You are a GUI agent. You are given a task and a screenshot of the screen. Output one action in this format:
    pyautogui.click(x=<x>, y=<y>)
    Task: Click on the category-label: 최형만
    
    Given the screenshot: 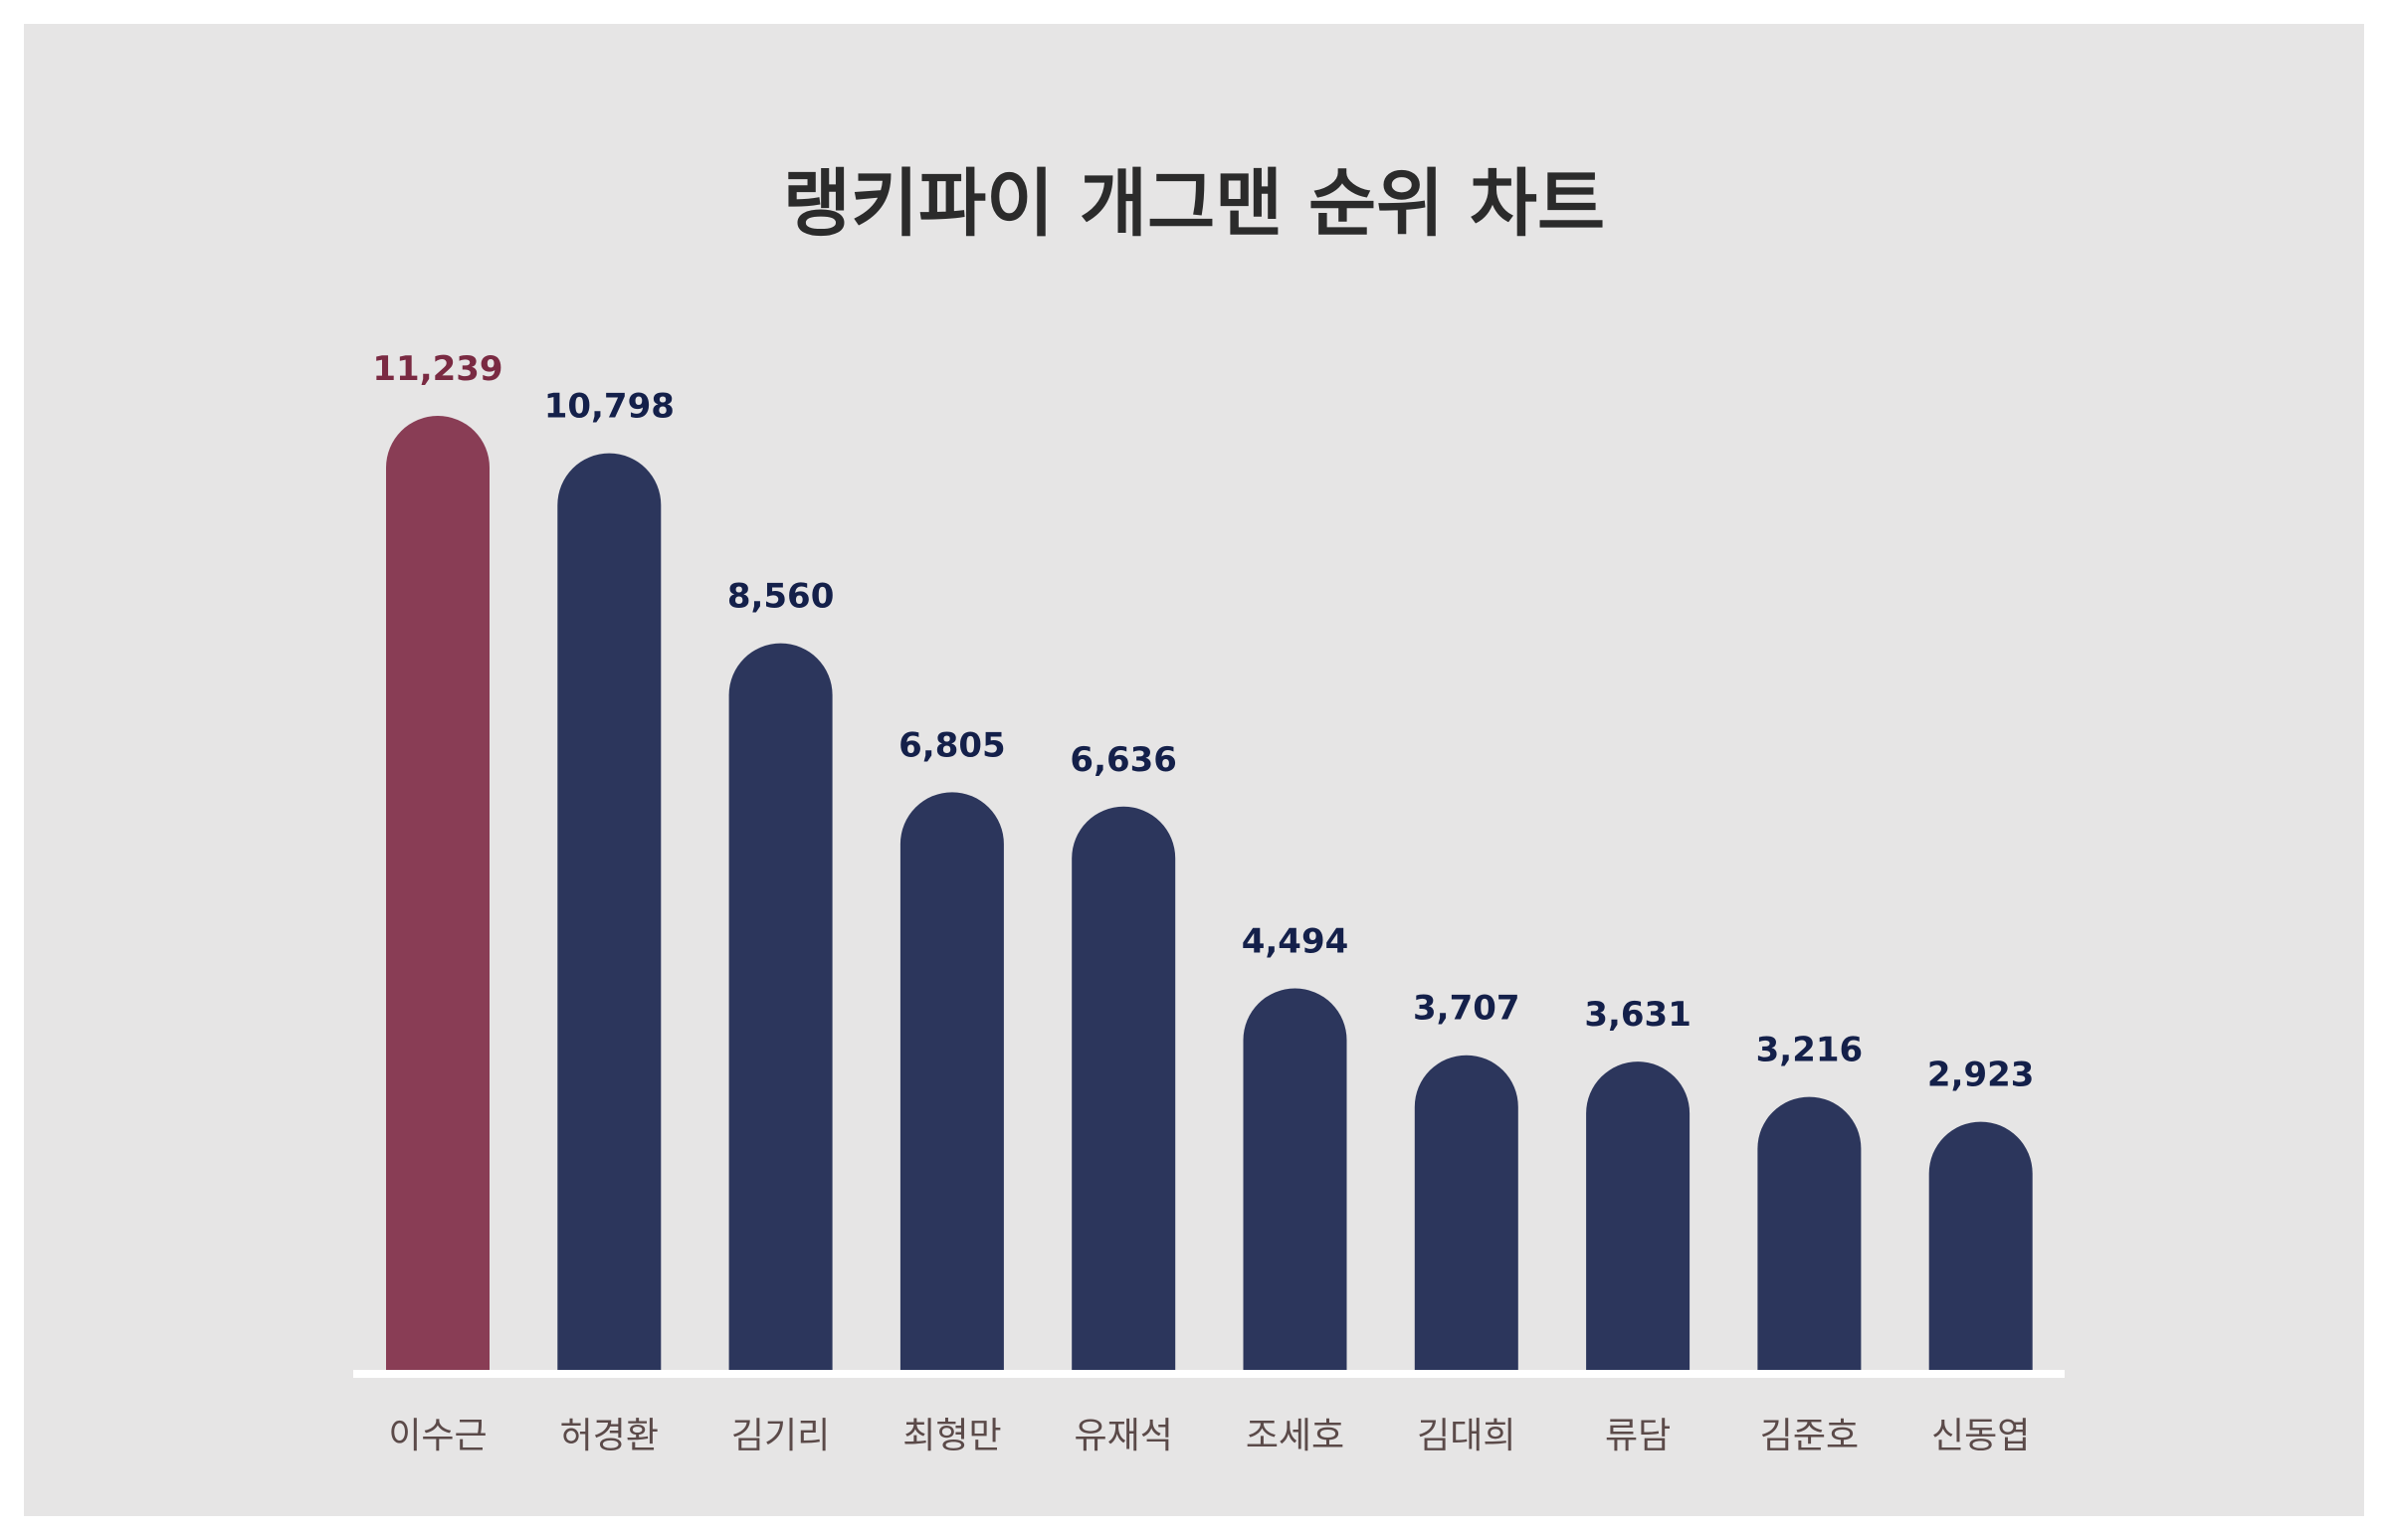 What is the action you would take?
    pyautogui.click(x=951, y=1436)
    